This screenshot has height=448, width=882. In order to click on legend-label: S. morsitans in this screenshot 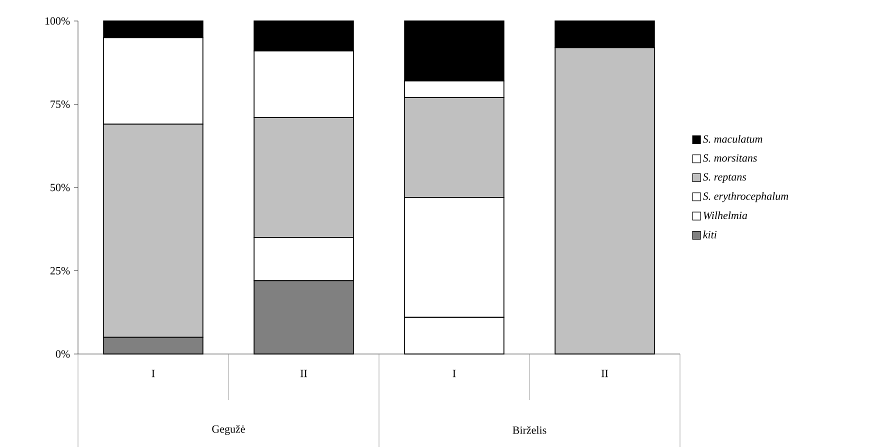, I will do `click(729, 158)`.